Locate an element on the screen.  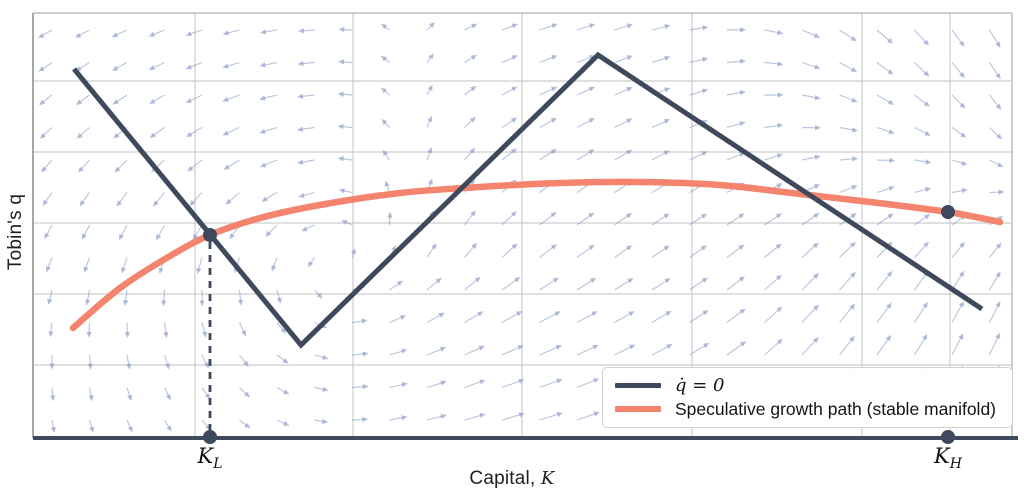
tick-kl-sub: L is located at coordinates (218, 464).